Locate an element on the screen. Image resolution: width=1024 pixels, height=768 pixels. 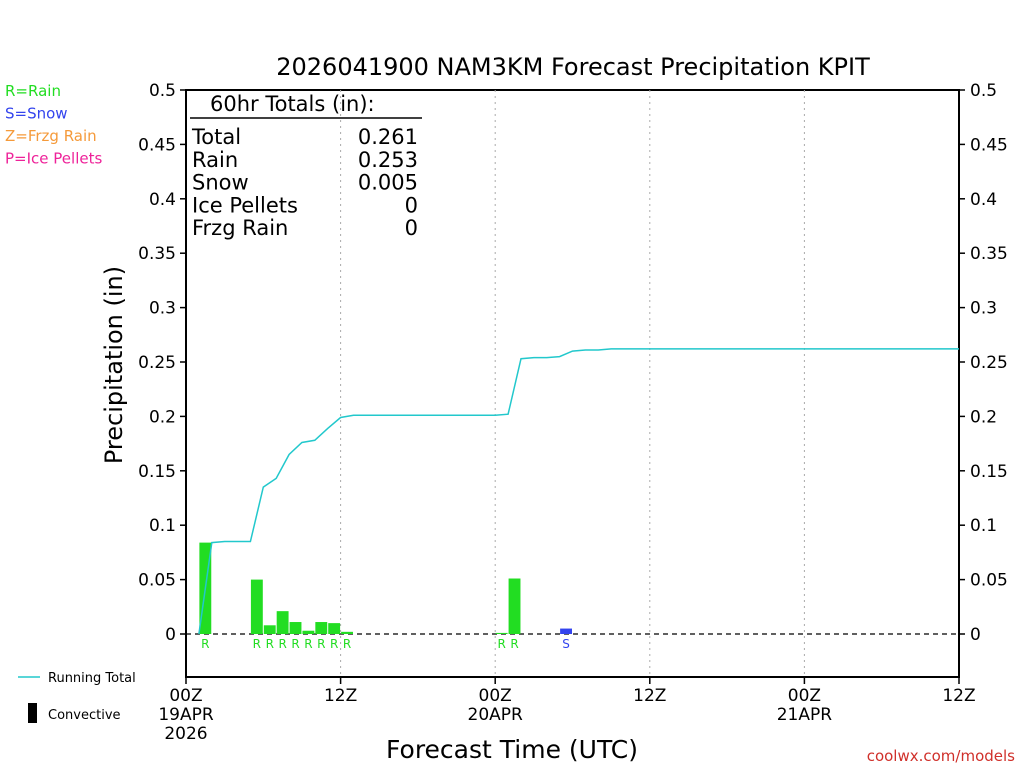
y-tick-label-right: 0.05 is located at coordinates (989, 581).